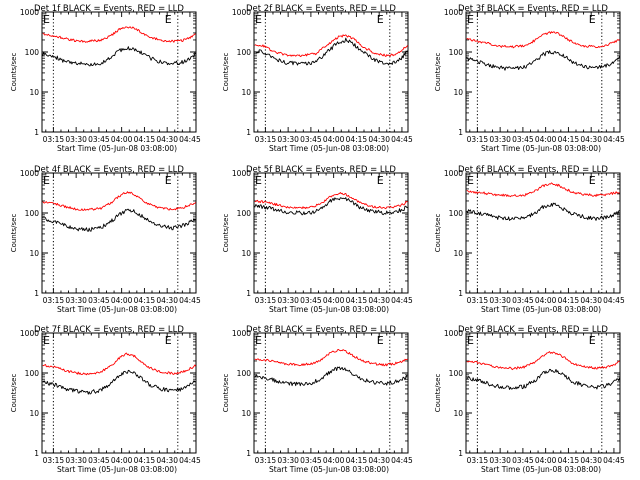 The width and height of the screenshot is (640, 480). What do you see at coordinates (321, 9) in the screenshot?
I see `panel-title: Det 2f BLACK = Events, RED = LLD` at bounding box center [321, 9].